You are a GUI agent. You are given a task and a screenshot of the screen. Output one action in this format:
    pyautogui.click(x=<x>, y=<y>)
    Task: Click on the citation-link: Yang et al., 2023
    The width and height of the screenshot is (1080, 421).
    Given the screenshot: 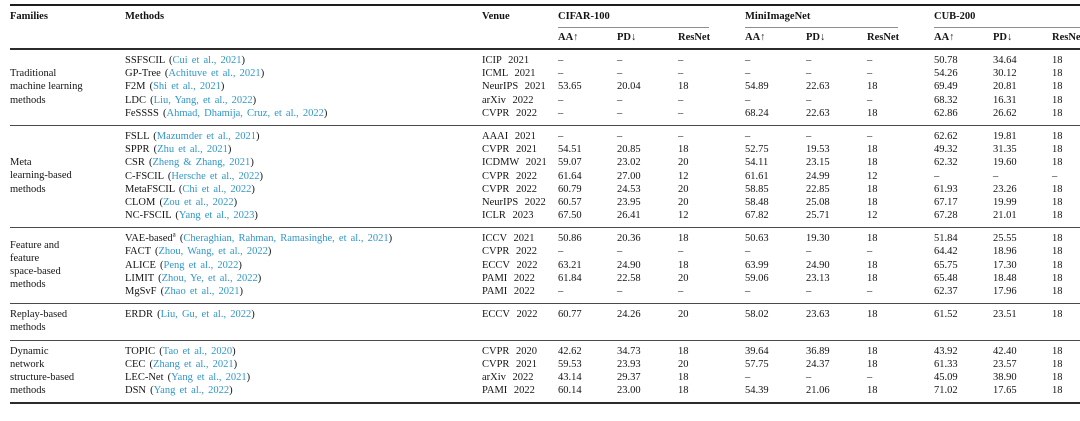 What is the action you would take?
    pyautogui.click(x=216, y=216)
    